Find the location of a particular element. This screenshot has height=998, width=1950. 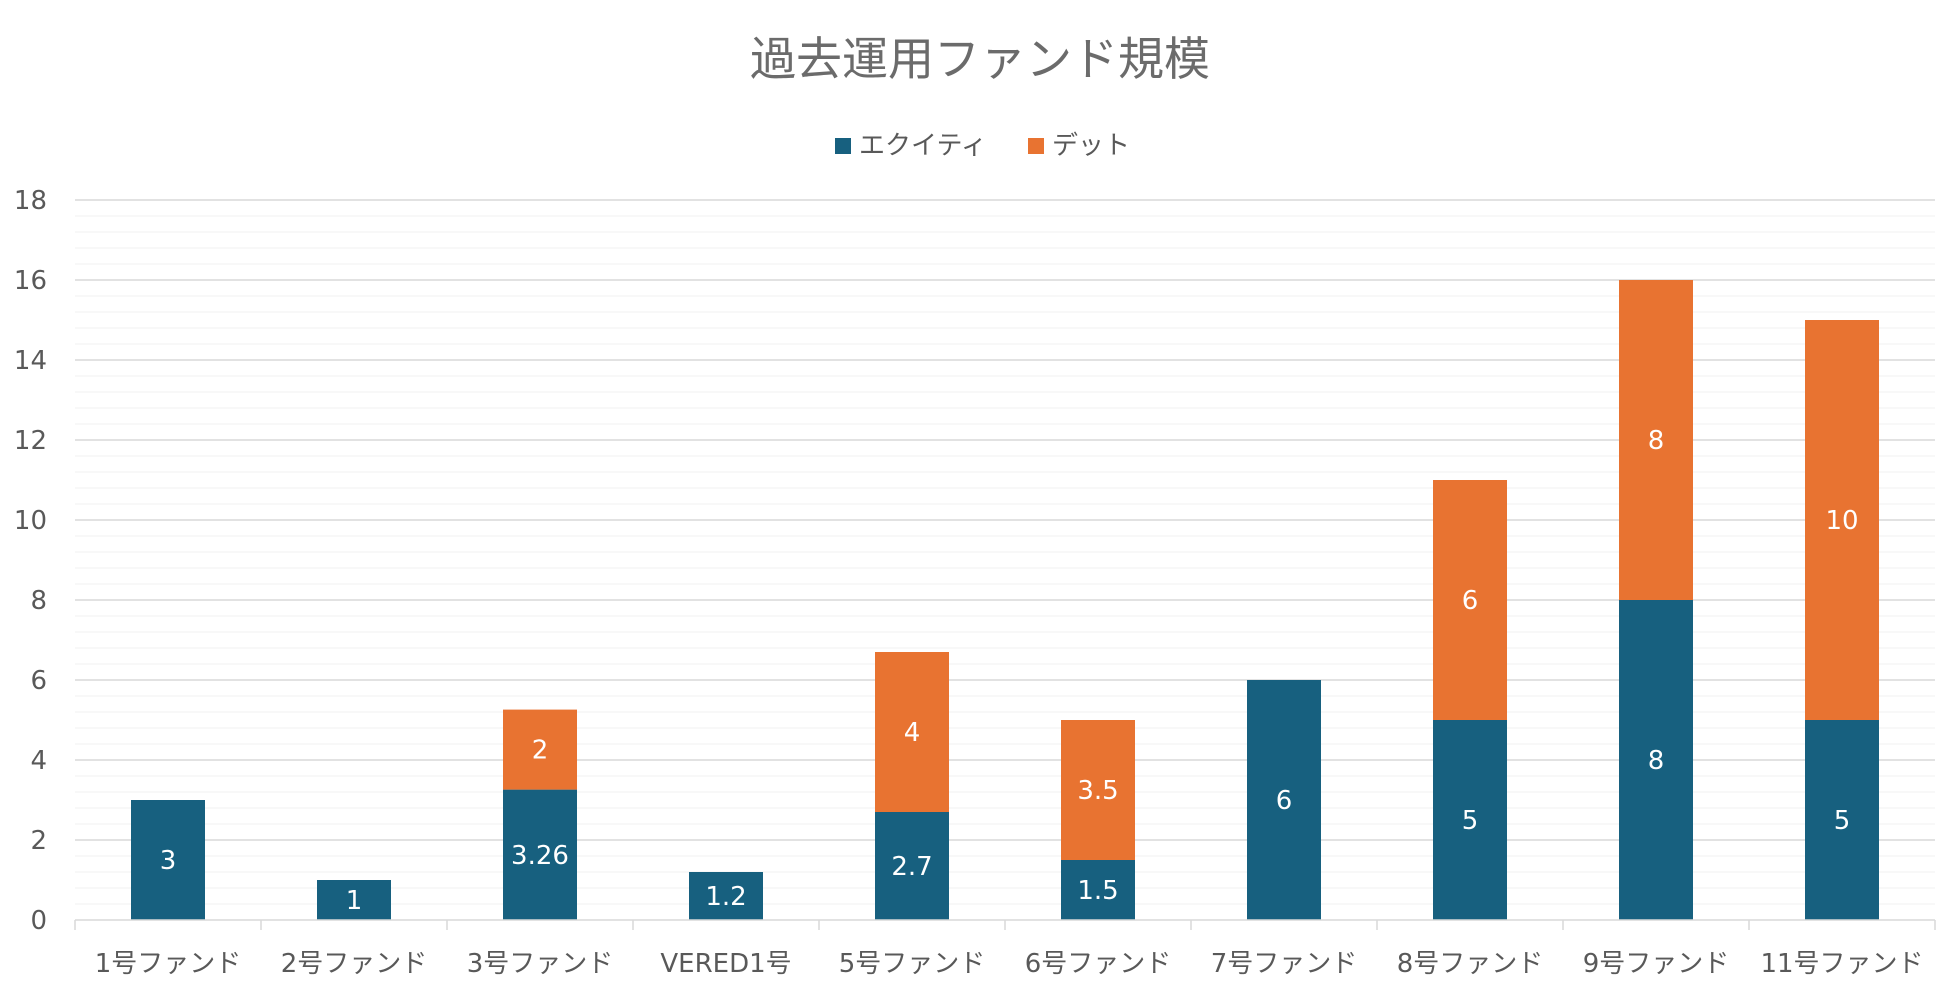

x-tick-label: 7号ファンド is located at coordinates (1284, 964).